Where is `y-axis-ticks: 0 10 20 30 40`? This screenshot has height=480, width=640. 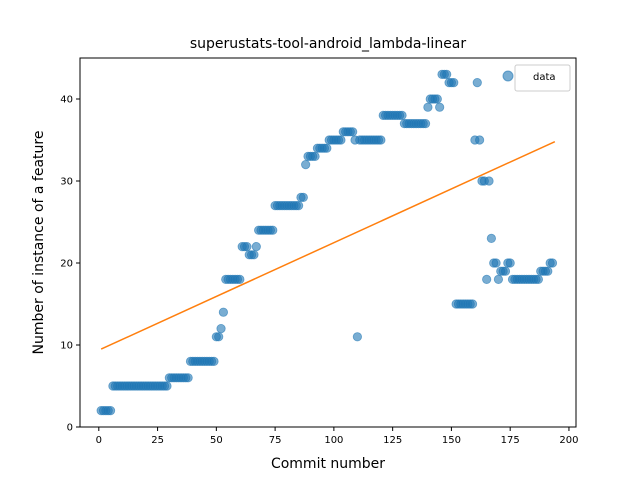 y-axis-ticks: 0 10 20 30 40 is located at coordinates (70, 264).